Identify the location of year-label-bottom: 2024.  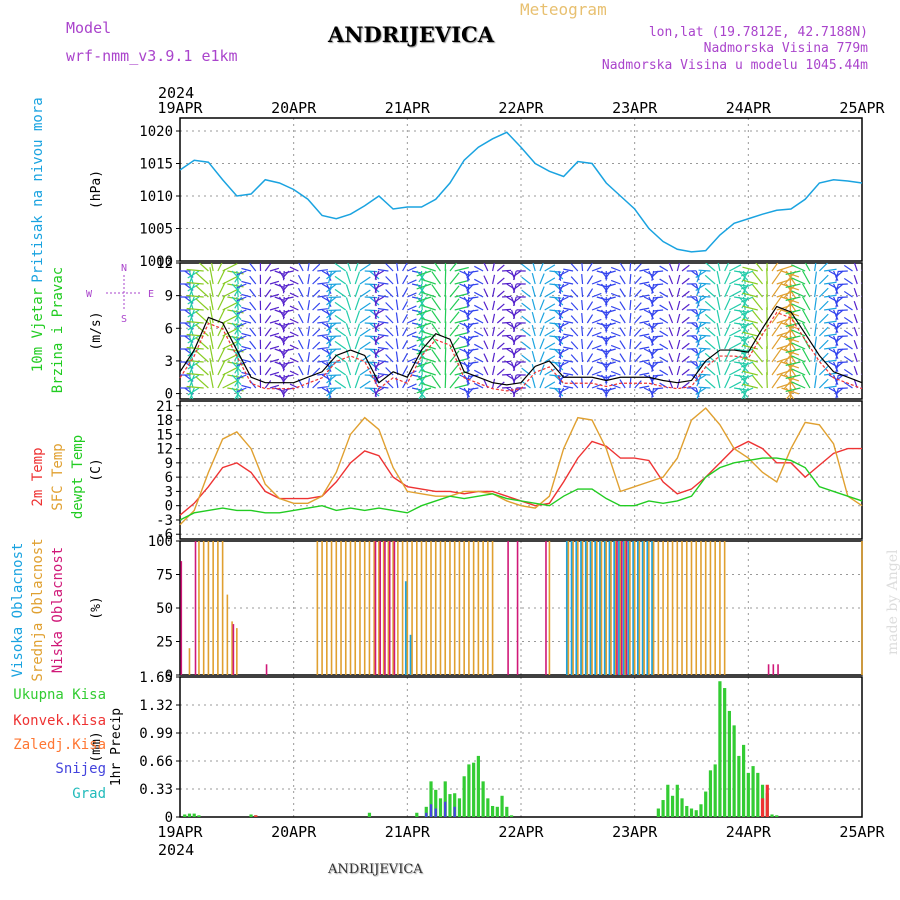
(176, 850).